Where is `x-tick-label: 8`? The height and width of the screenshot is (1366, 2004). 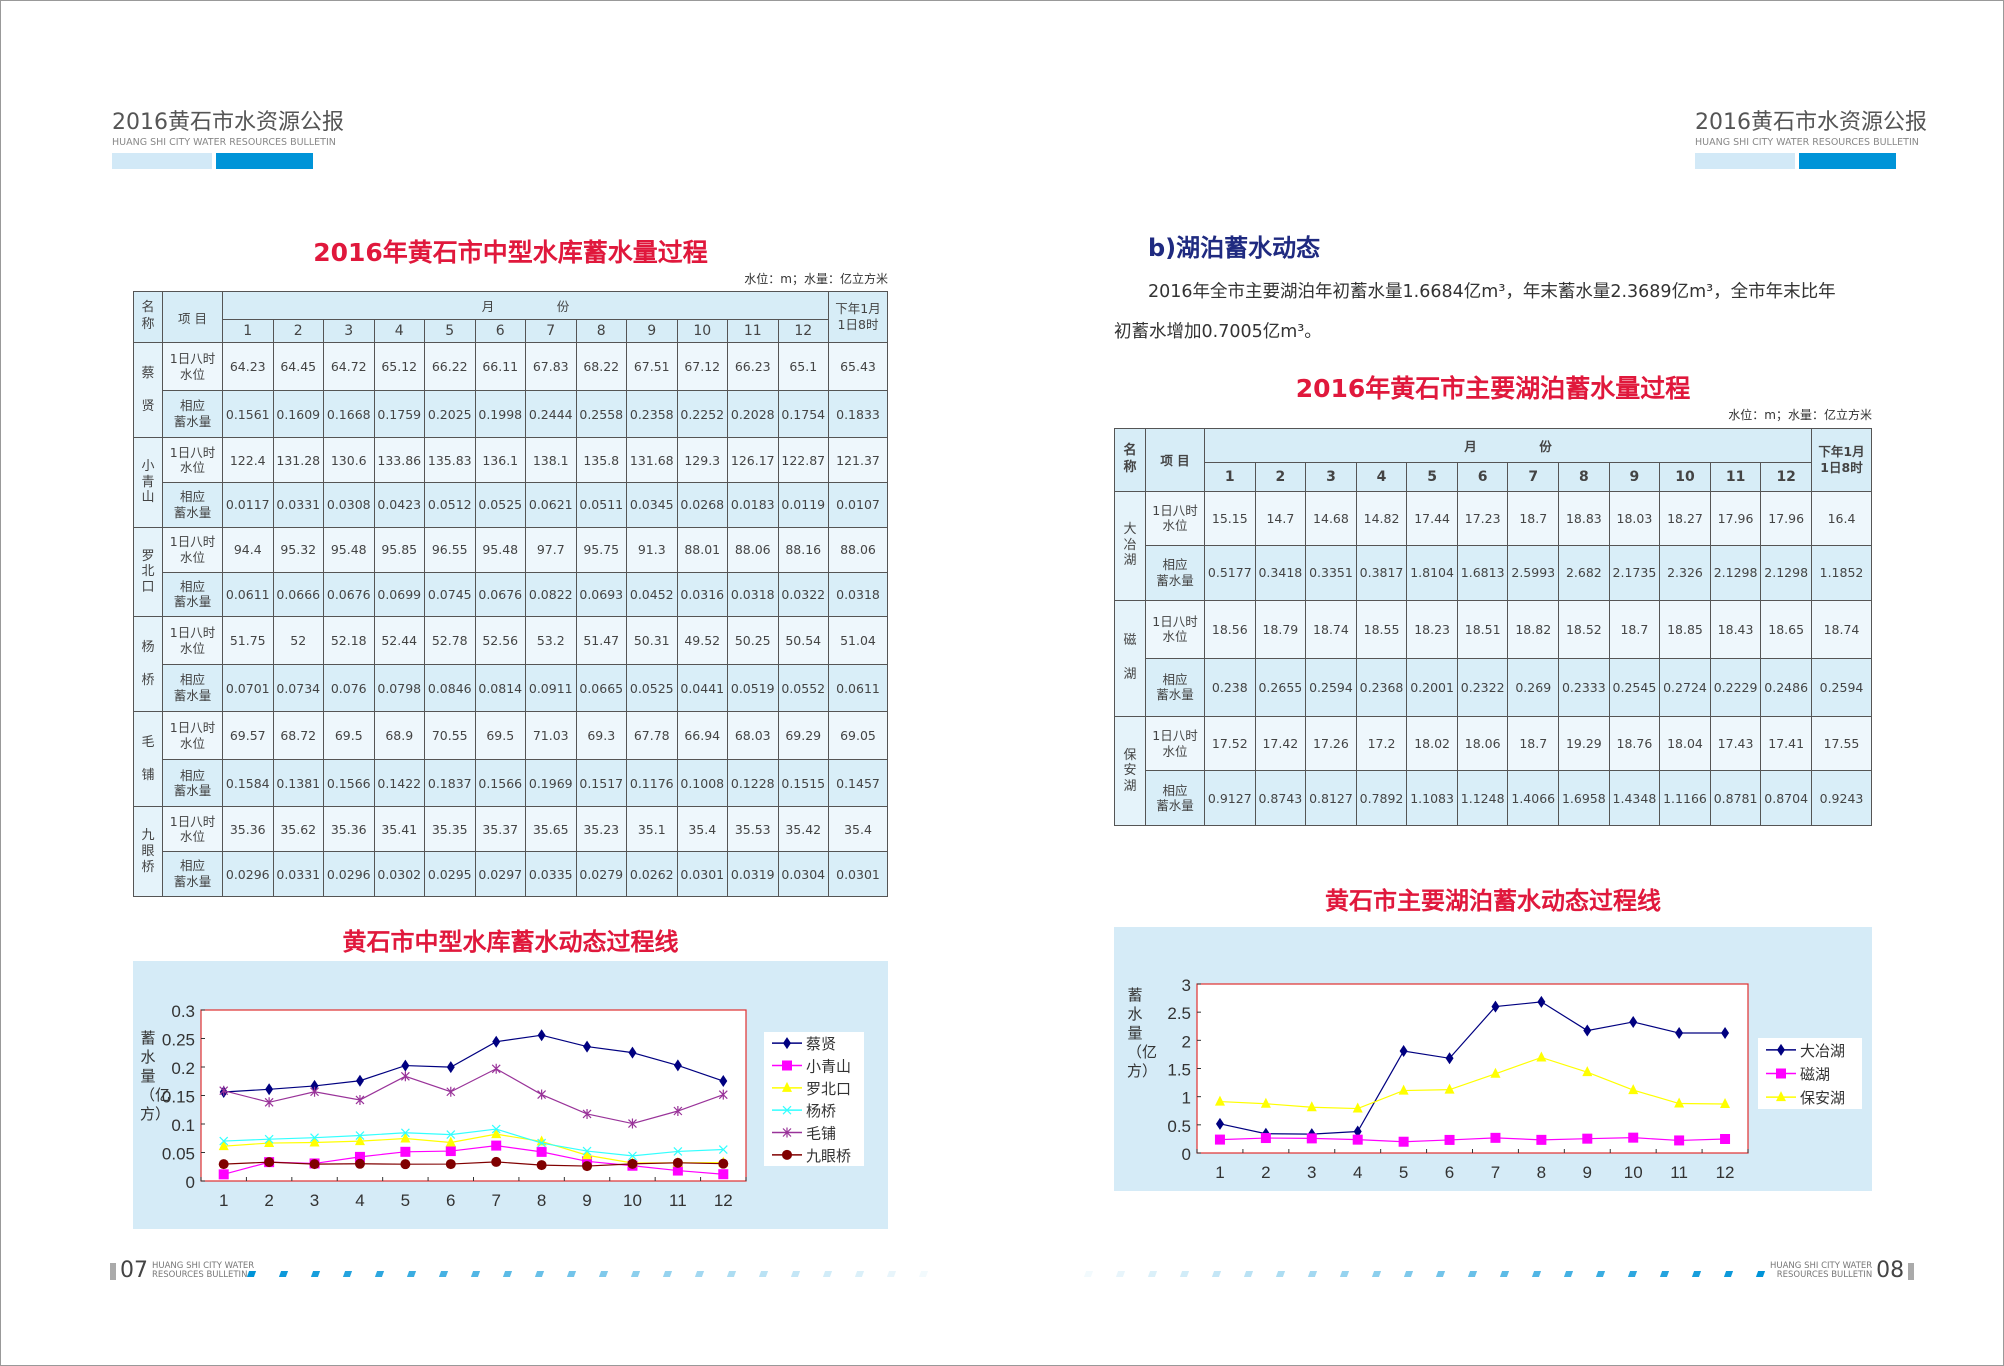 x-tick-label: 8 is located at coordinates (541, 1200).